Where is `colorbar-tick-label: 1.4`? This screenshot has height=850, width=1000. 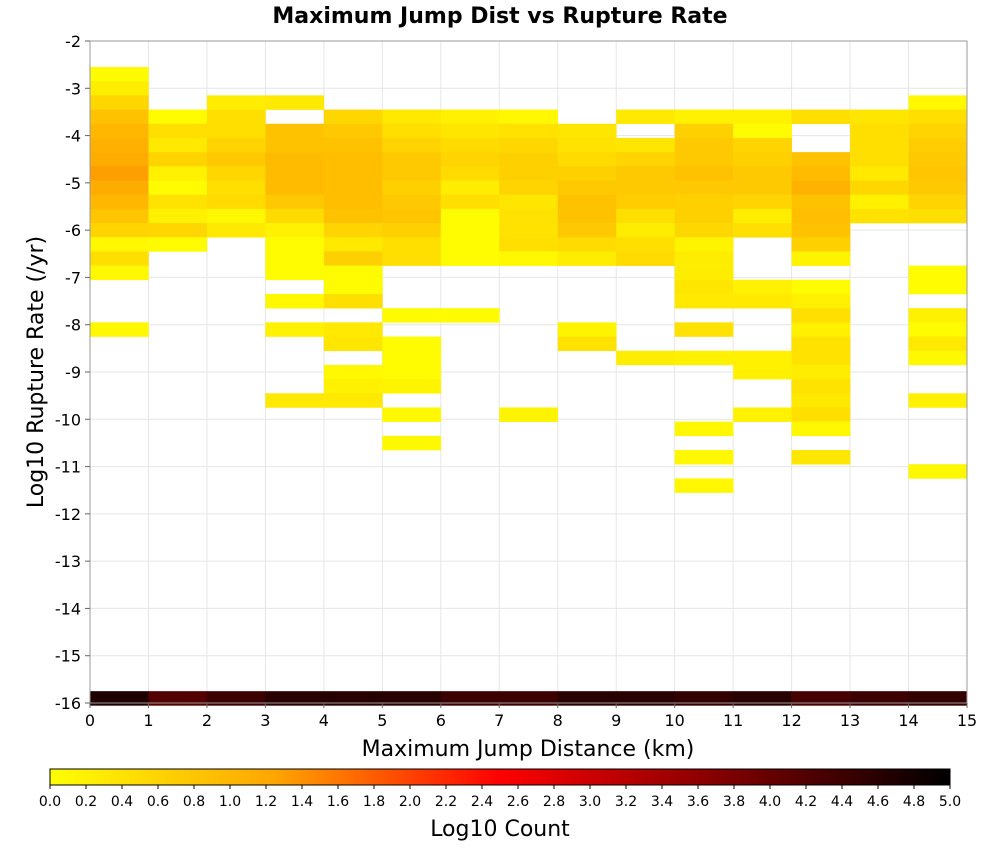 colorbar-tick-label: 1.4 is located at coordinates (302, 802).